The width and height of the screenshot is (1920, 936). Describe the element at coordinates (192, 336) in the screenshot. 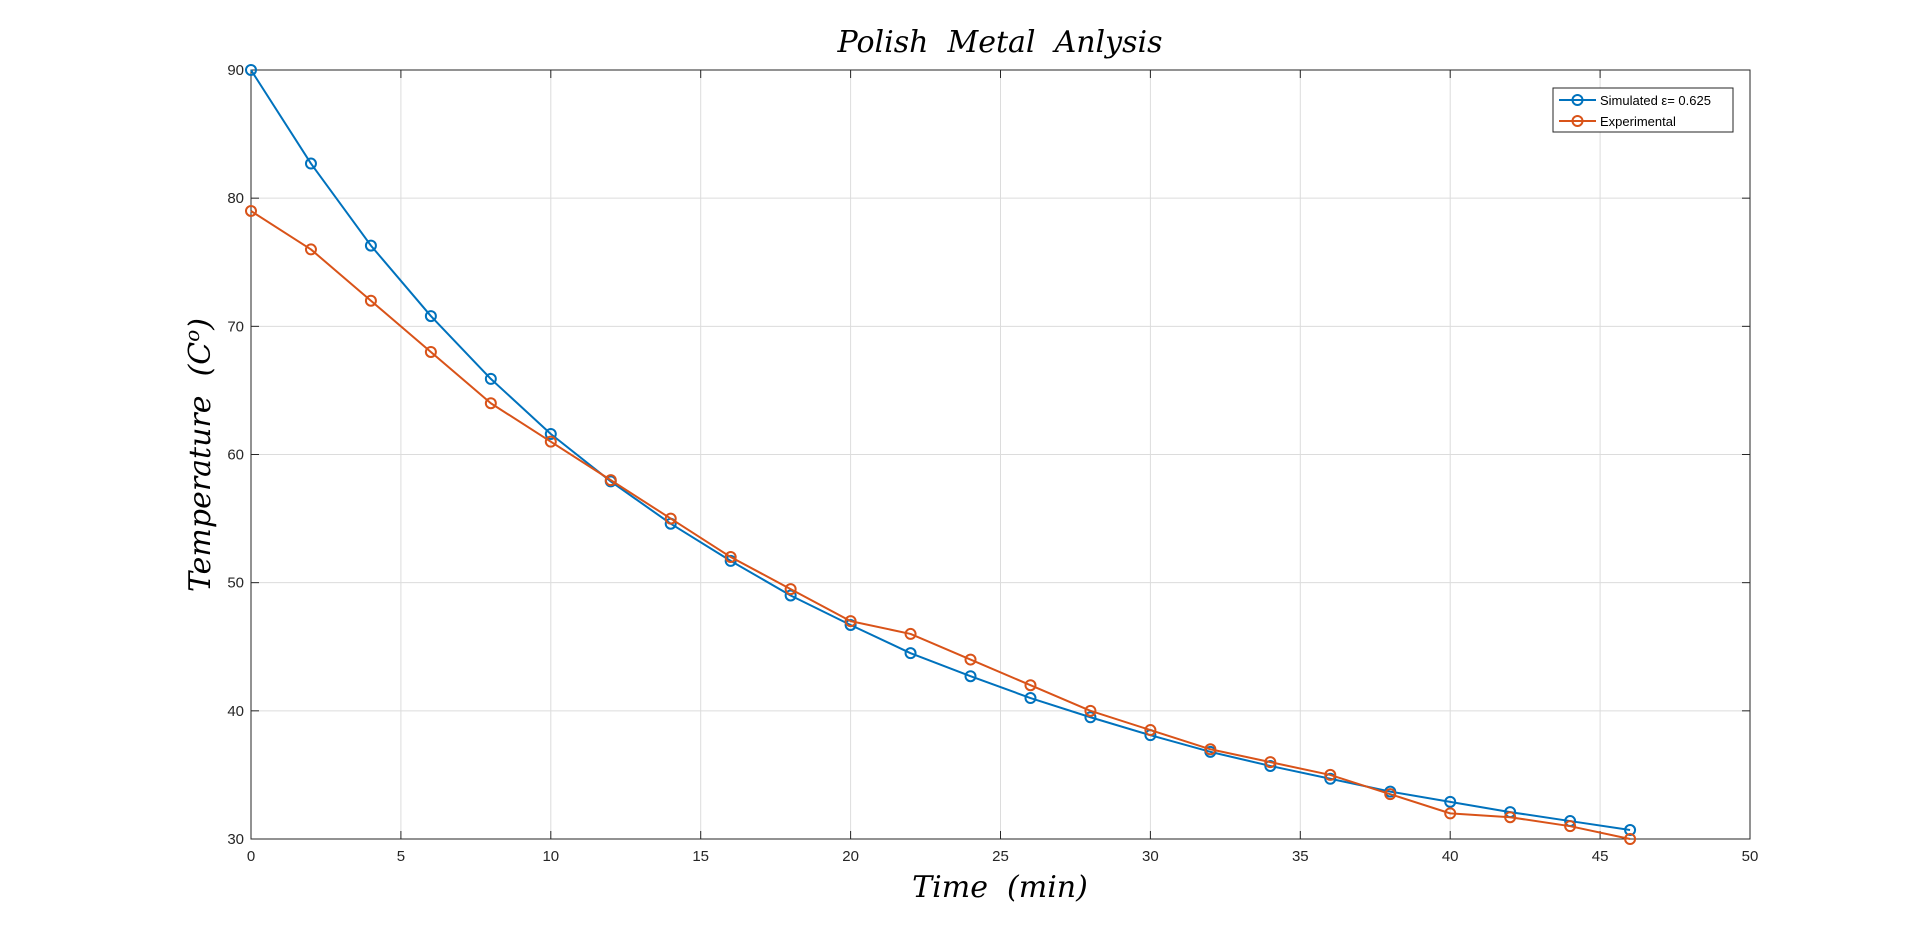

I see `y-axis-label-superscript: o` at that location.